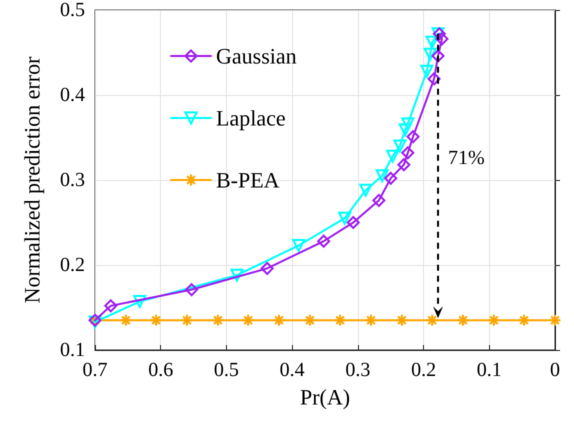 This screenshot has height=432, width=574. What do you see at coordinates (95, 370) in the screenshot?
I see `x-tick-label: 0.7` at bounding box center [95, 370].